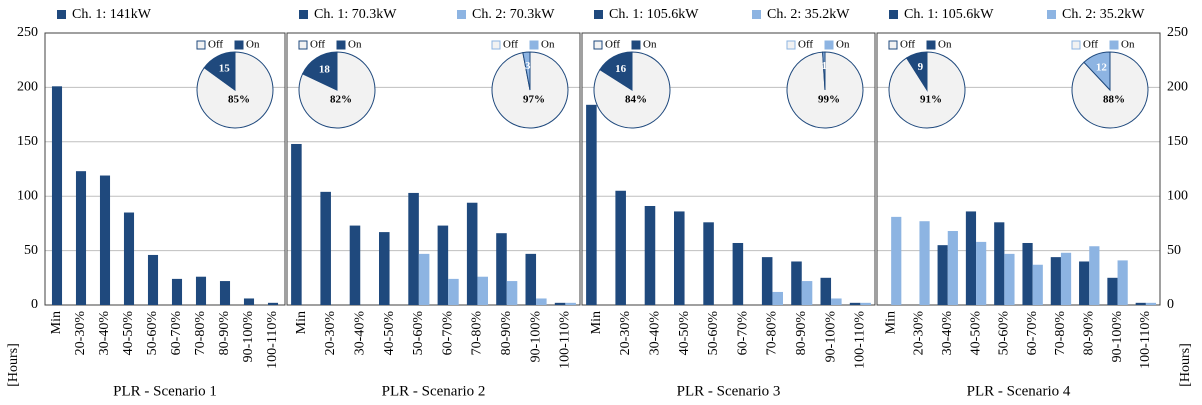 The width and height of the screenshot is (1202, 405). What do you see at coordinates (636, 100) in the screenshot?
I see `pie-label: 84%` at bounding box center [636, 100].